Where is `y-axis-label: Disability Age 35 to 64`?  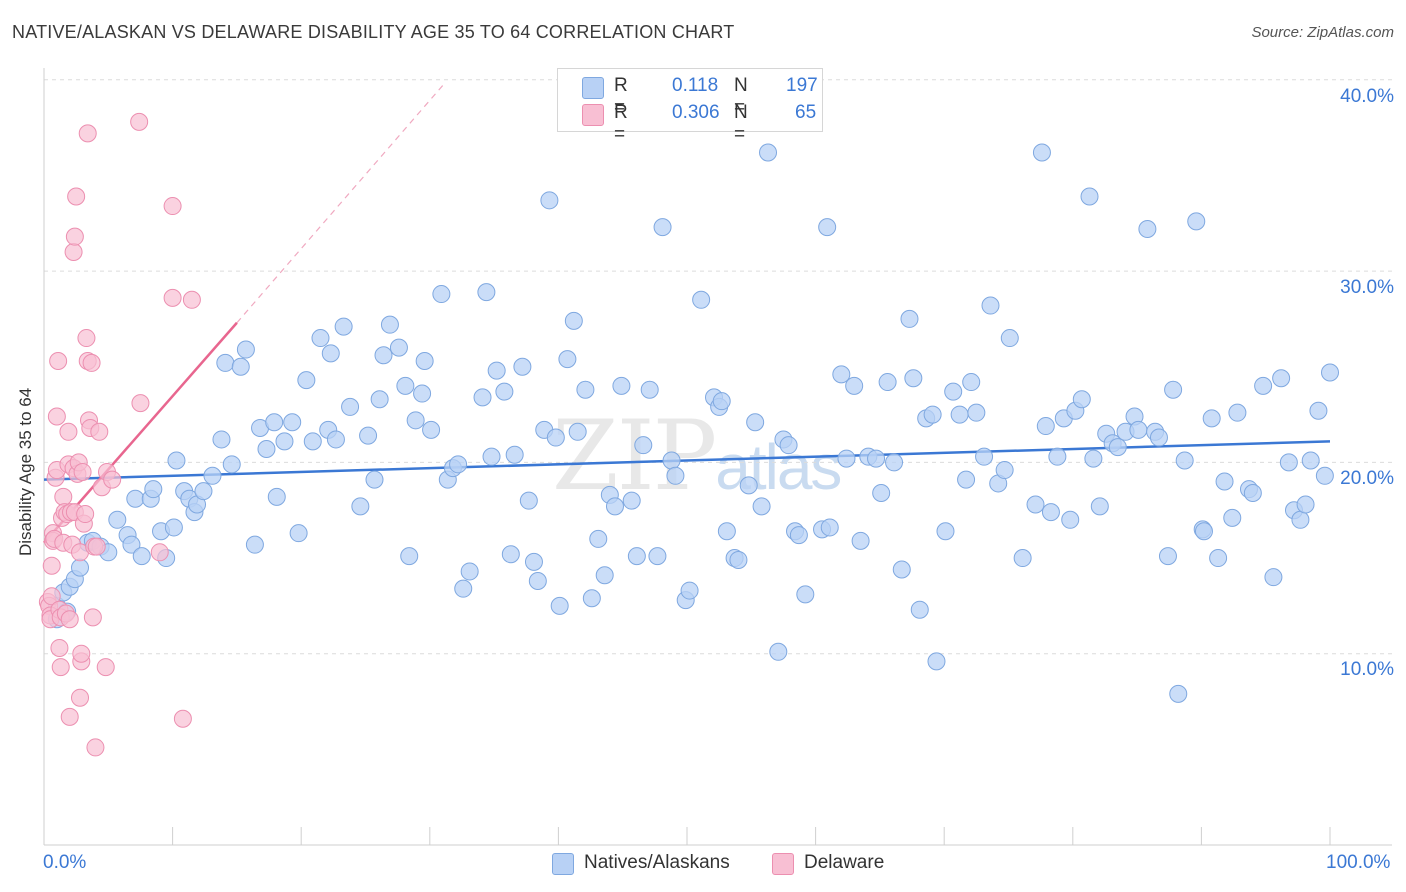
y-axis-label: Disability Age 35 to 64 is located at coordinates (25, 471).